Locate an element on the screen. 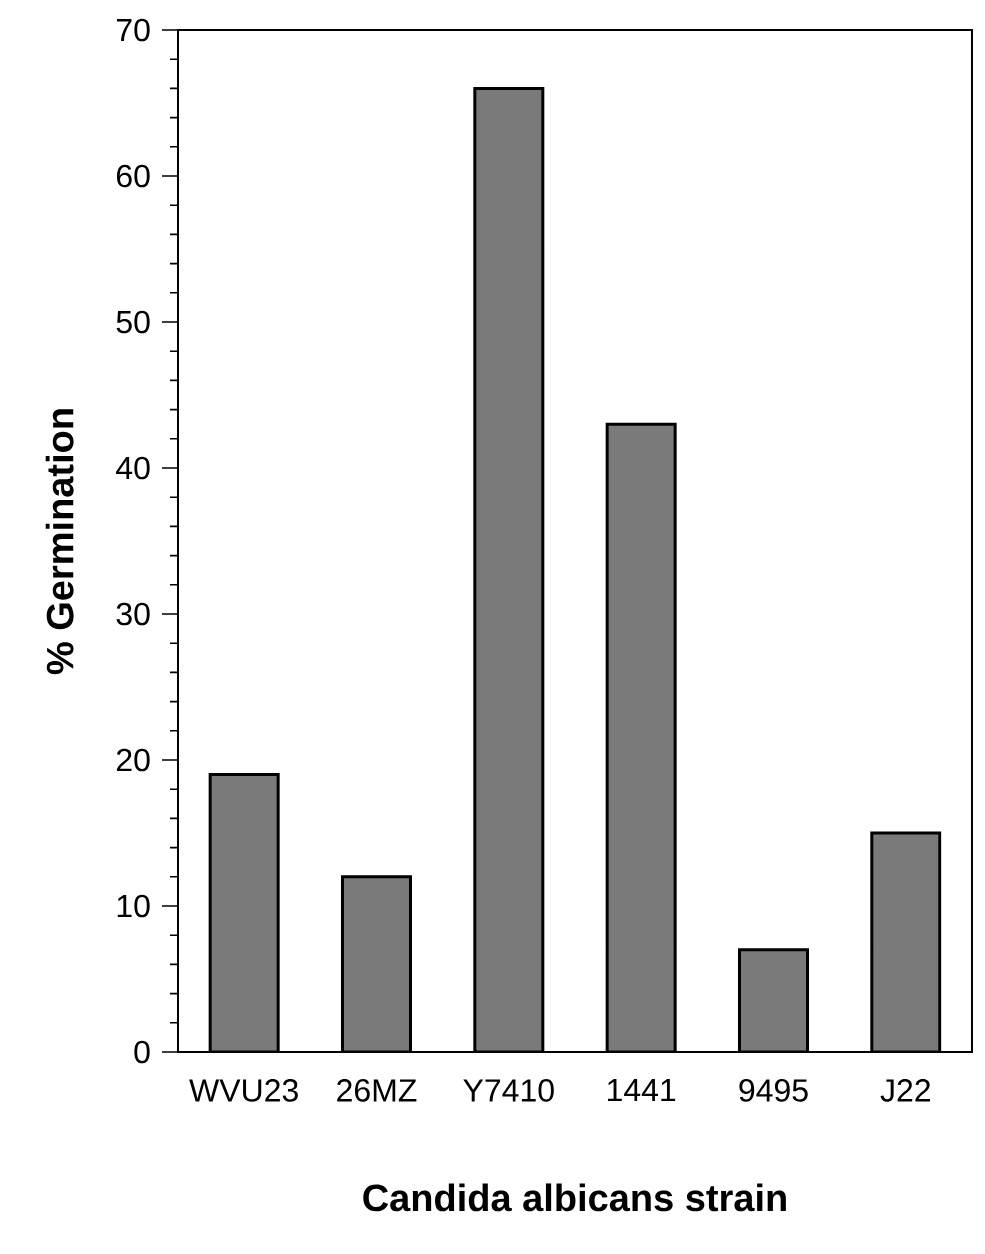 This screenshot has width=985, height=1254. x-tick-label: 9495 is located at coordinates (773, 1090).